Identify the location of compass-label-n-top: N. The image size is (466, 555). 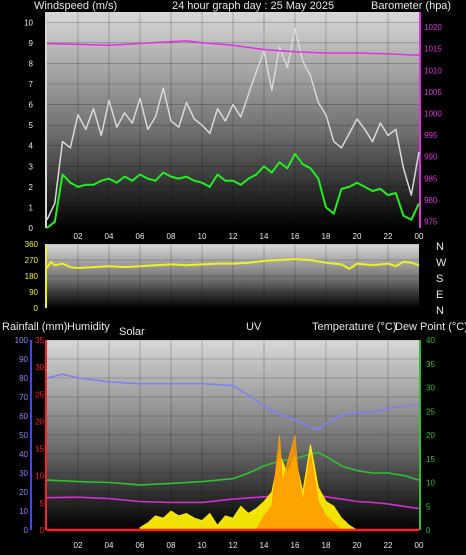
(440, 247).